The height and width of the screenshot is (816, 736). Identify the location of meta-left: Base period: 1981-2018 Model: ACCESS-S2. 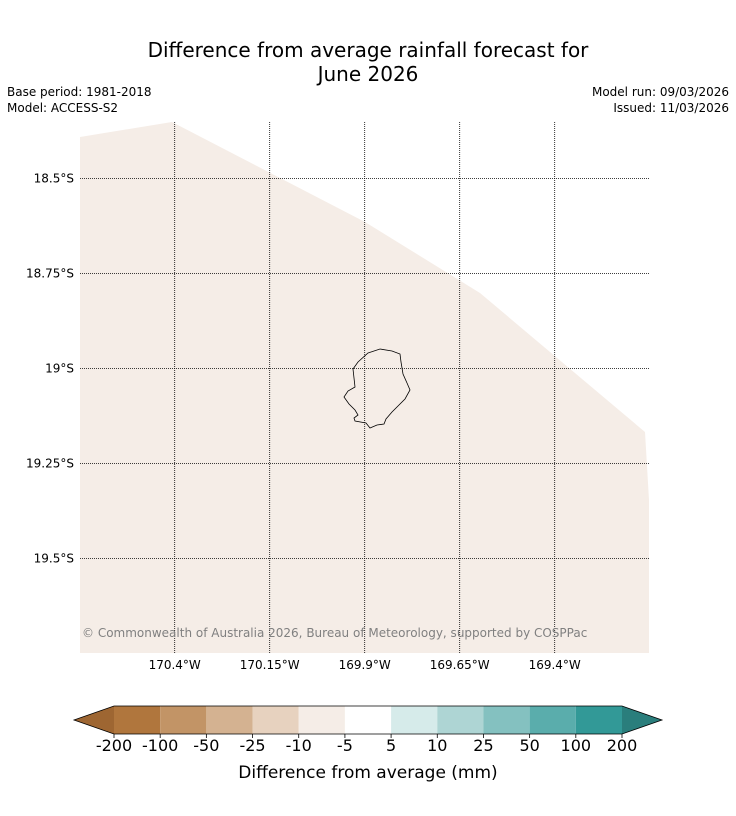
(79, 100).